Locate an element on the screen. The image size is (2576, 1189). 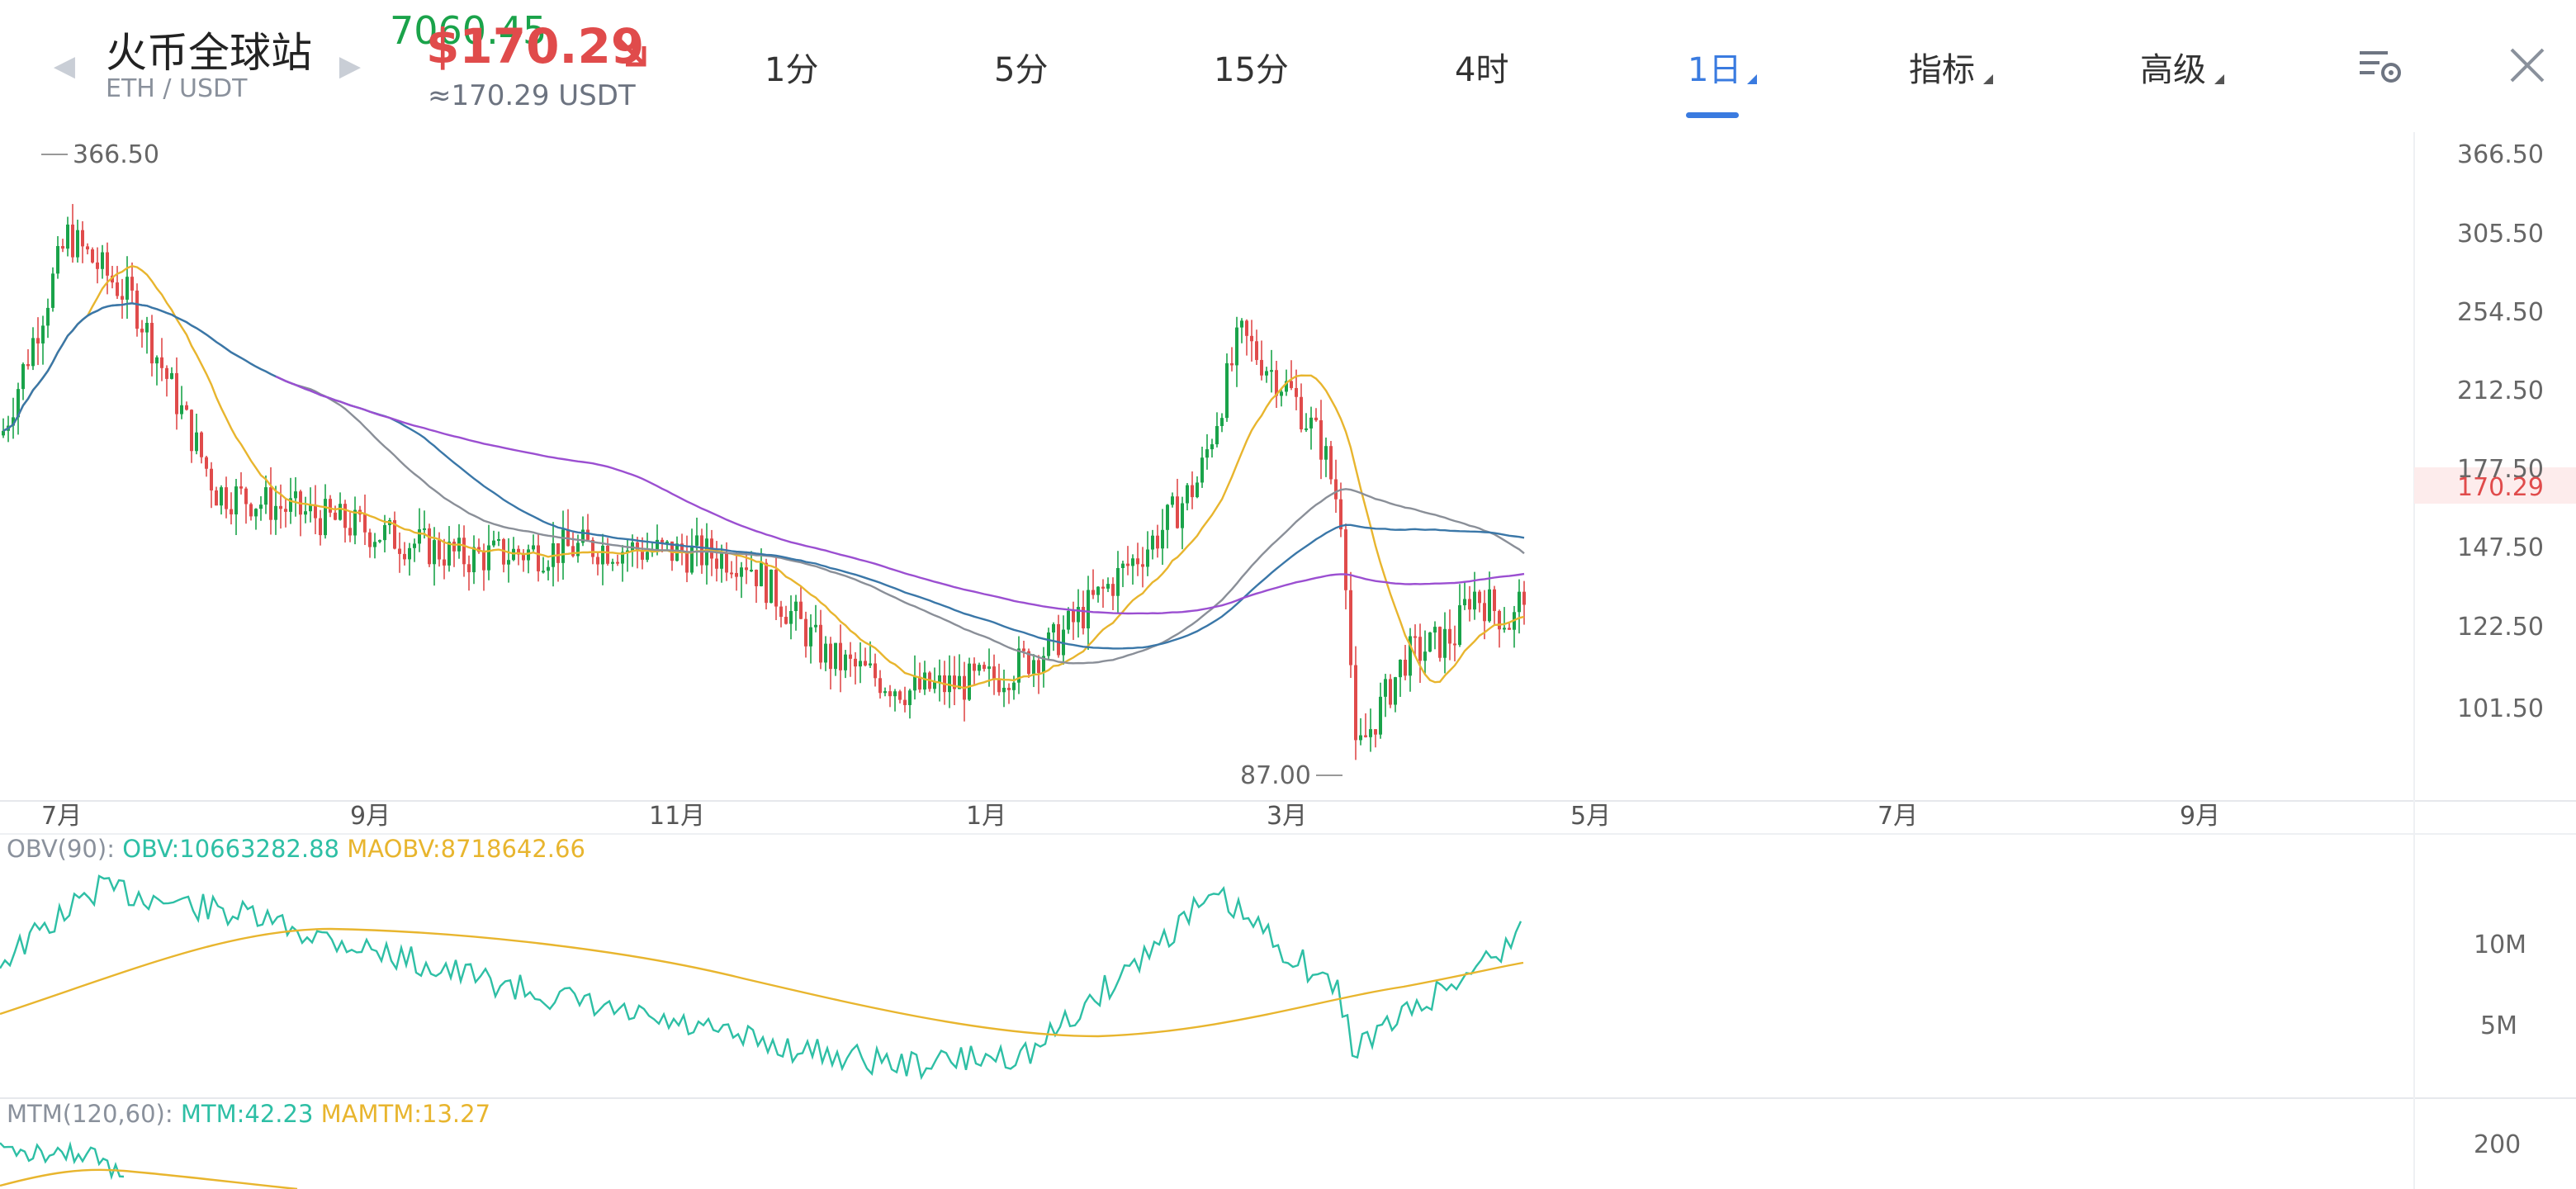
obv-value: OBV:10663282.88 is located at coordinates (230, 849).